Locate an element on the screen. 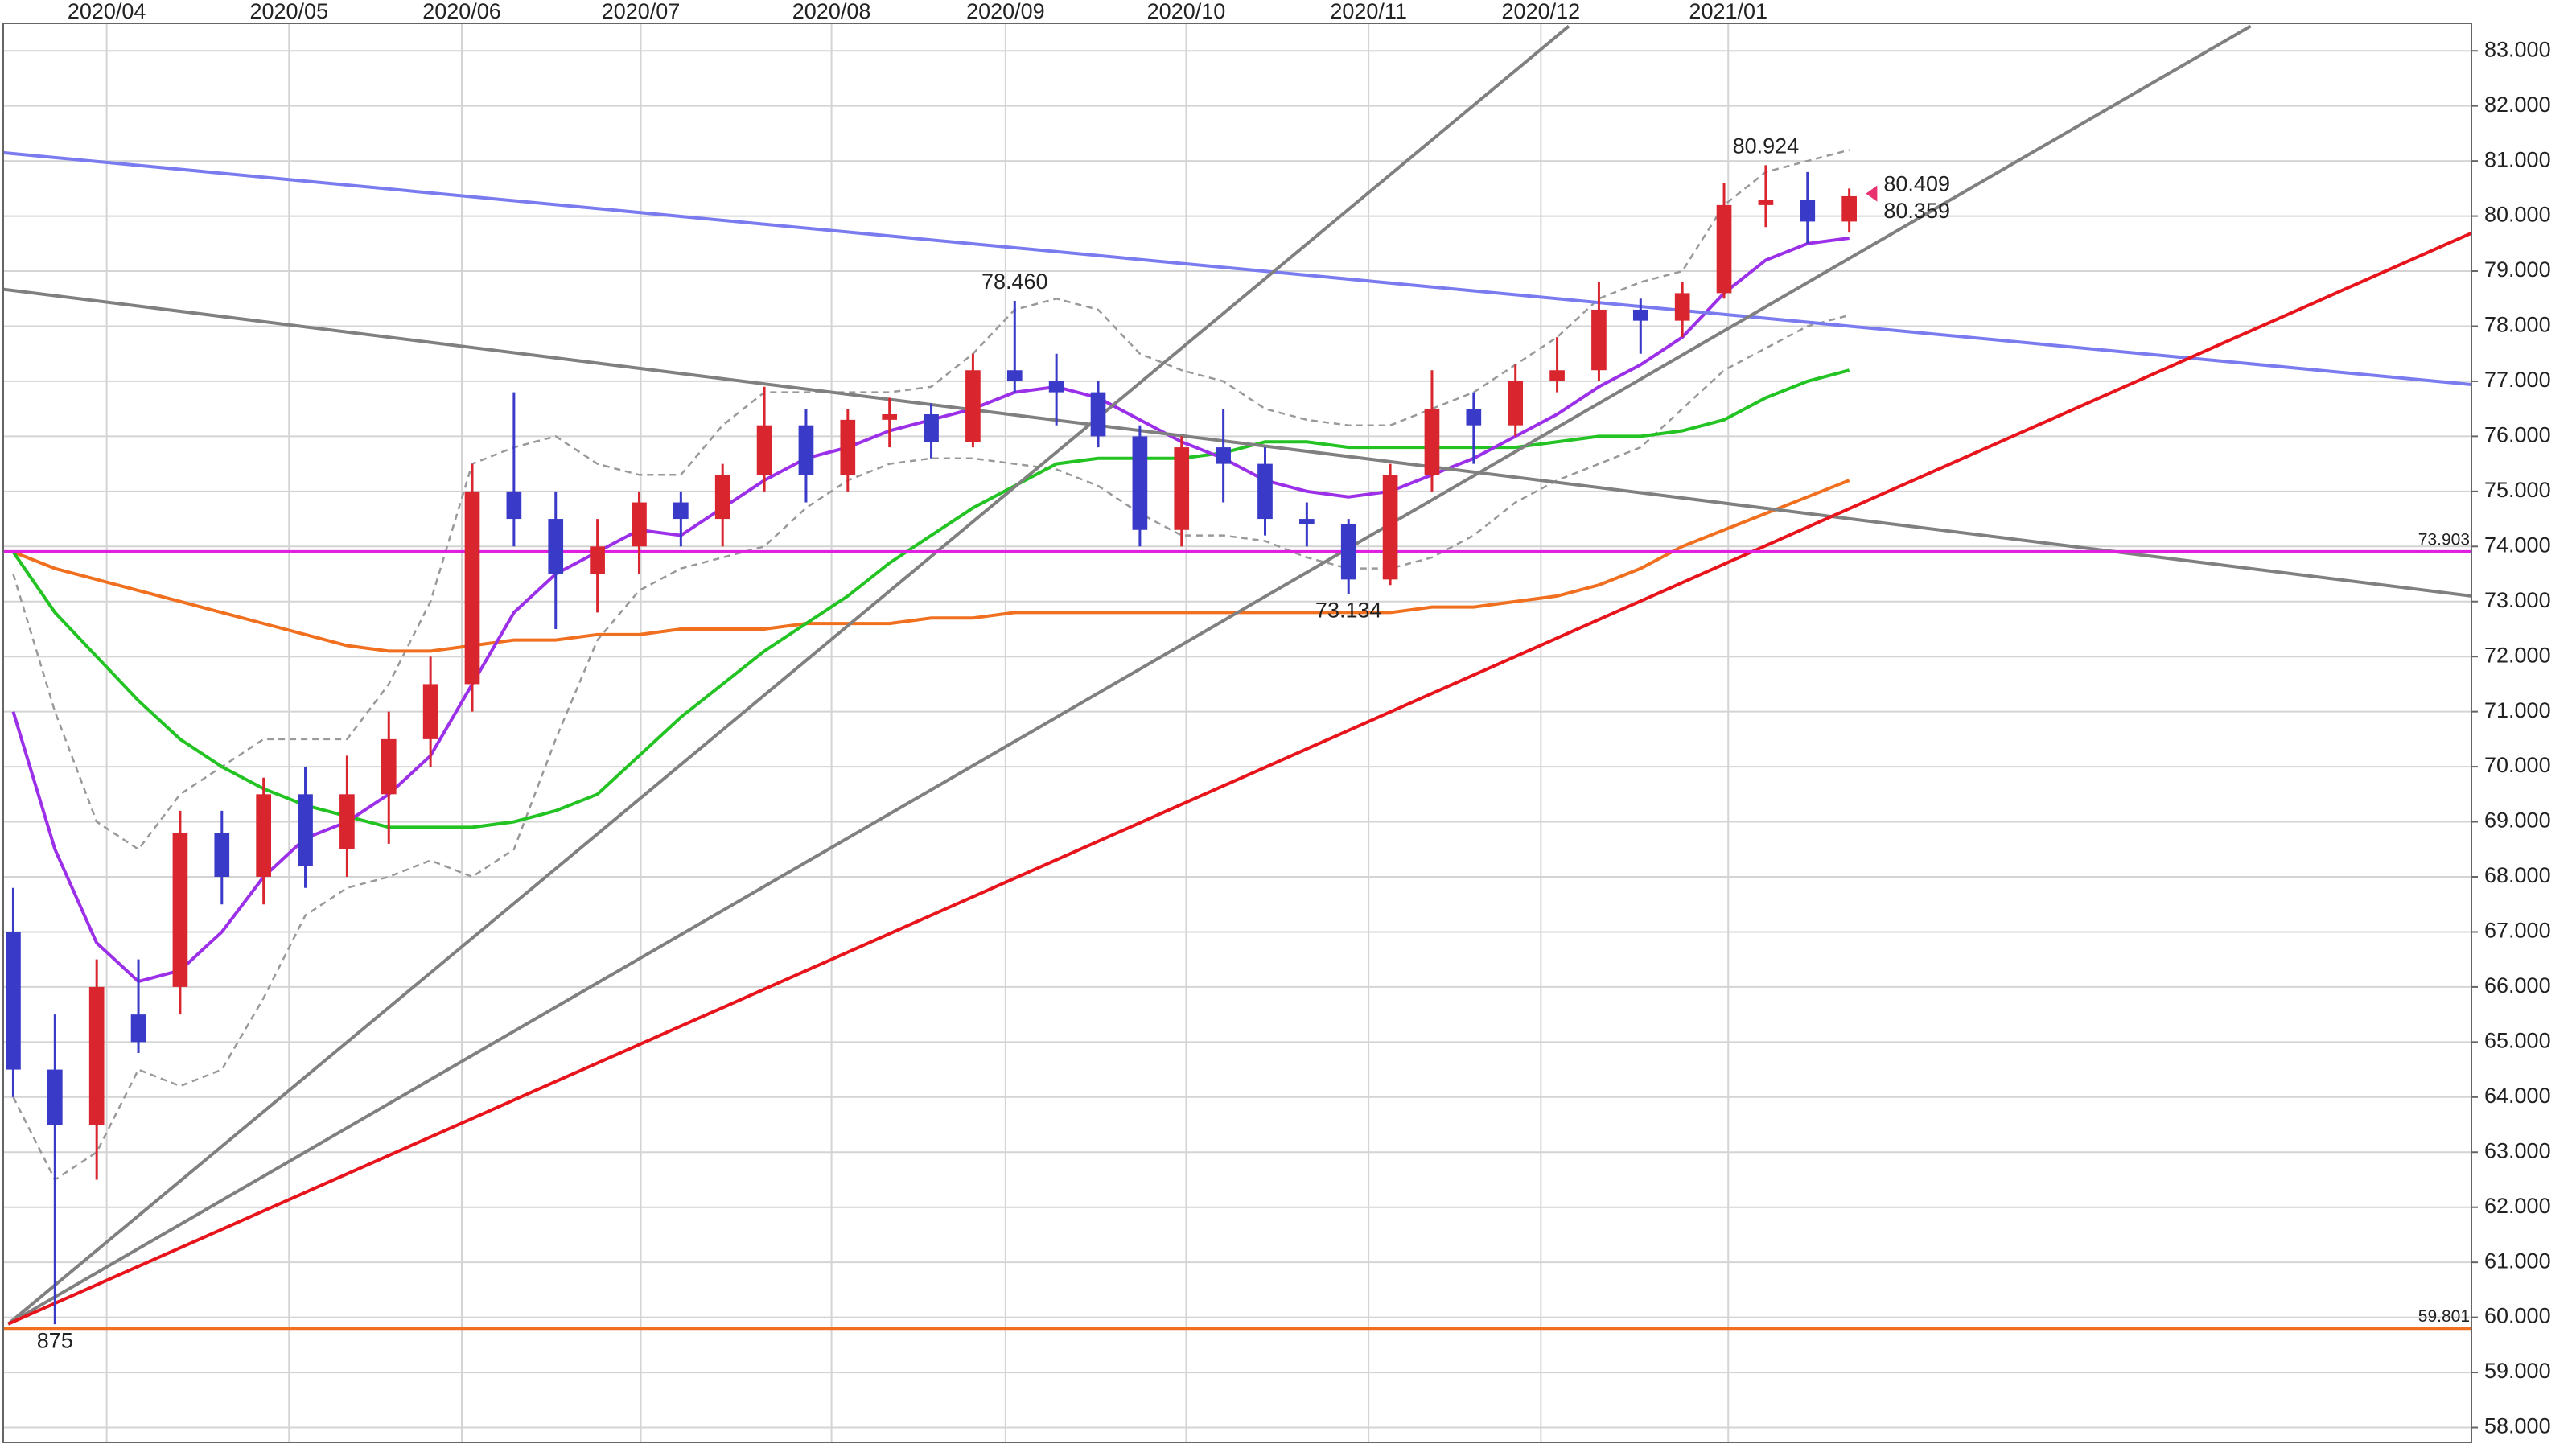 The width and height of the screenshot is (2576, 1448). x-tick-label: 2021/01 is located at coordinates (1728, 11).